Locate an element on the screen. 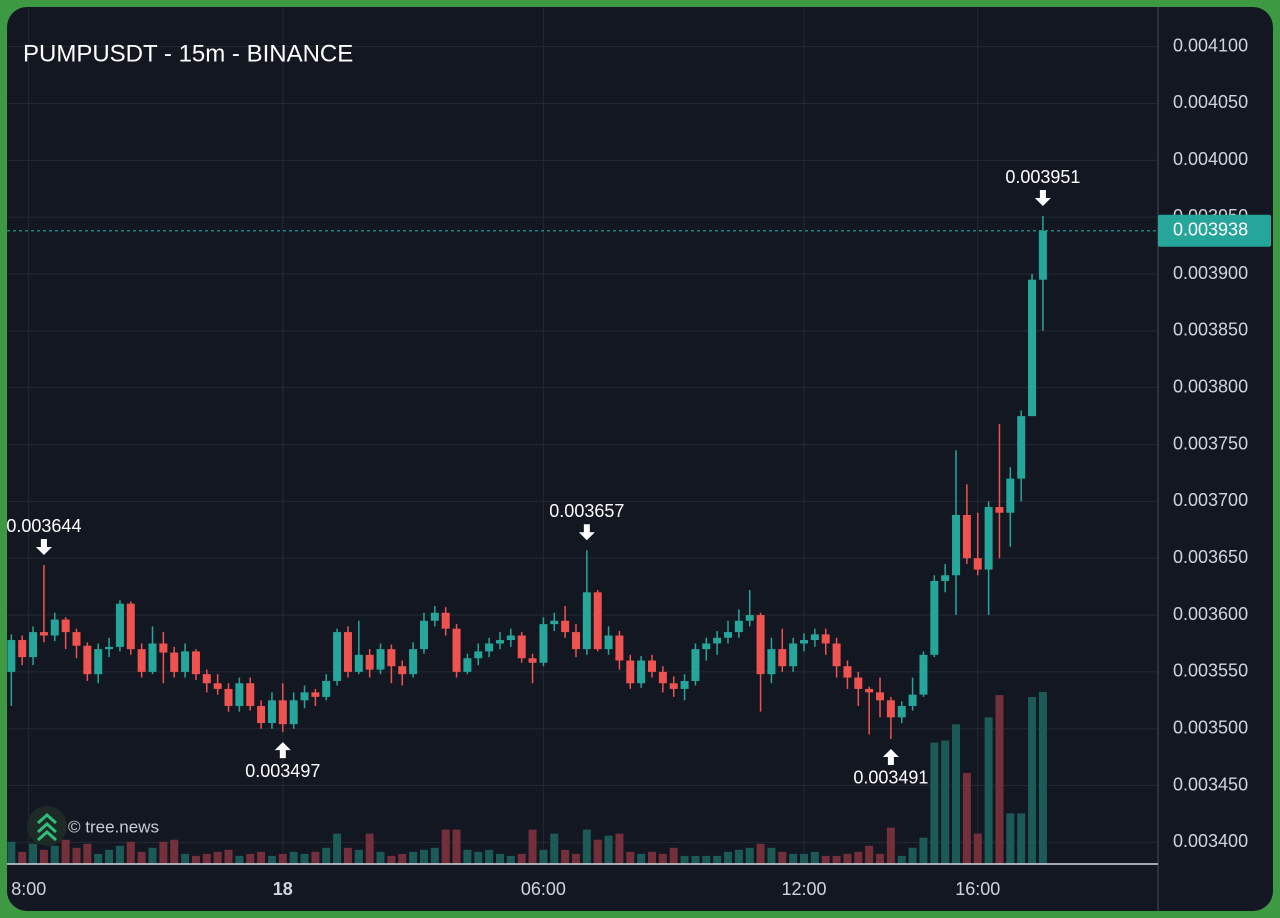 Image resolution: width=1280 pixels, height=918 pixels. annotation-arrow is located at coordinates (282, 750).